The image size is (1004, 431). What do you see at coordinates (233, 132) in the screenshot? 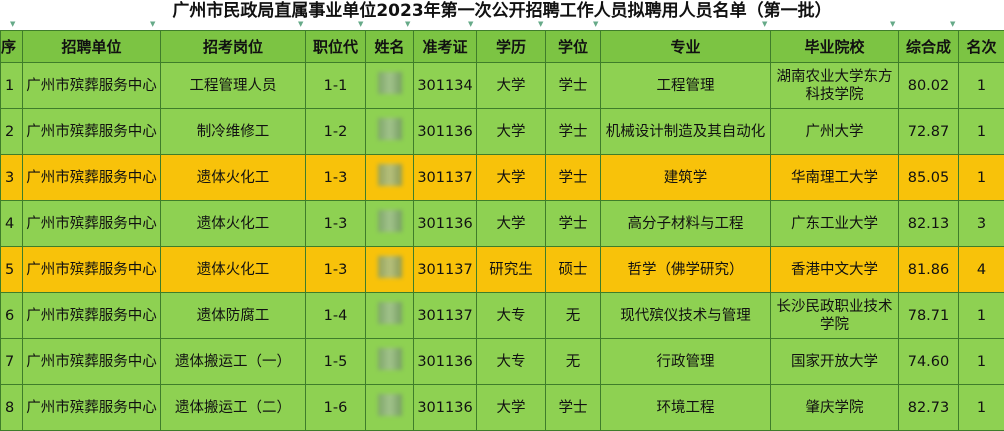
I see `cell-post: 制冷维修工` at bounding box center [233, 132].